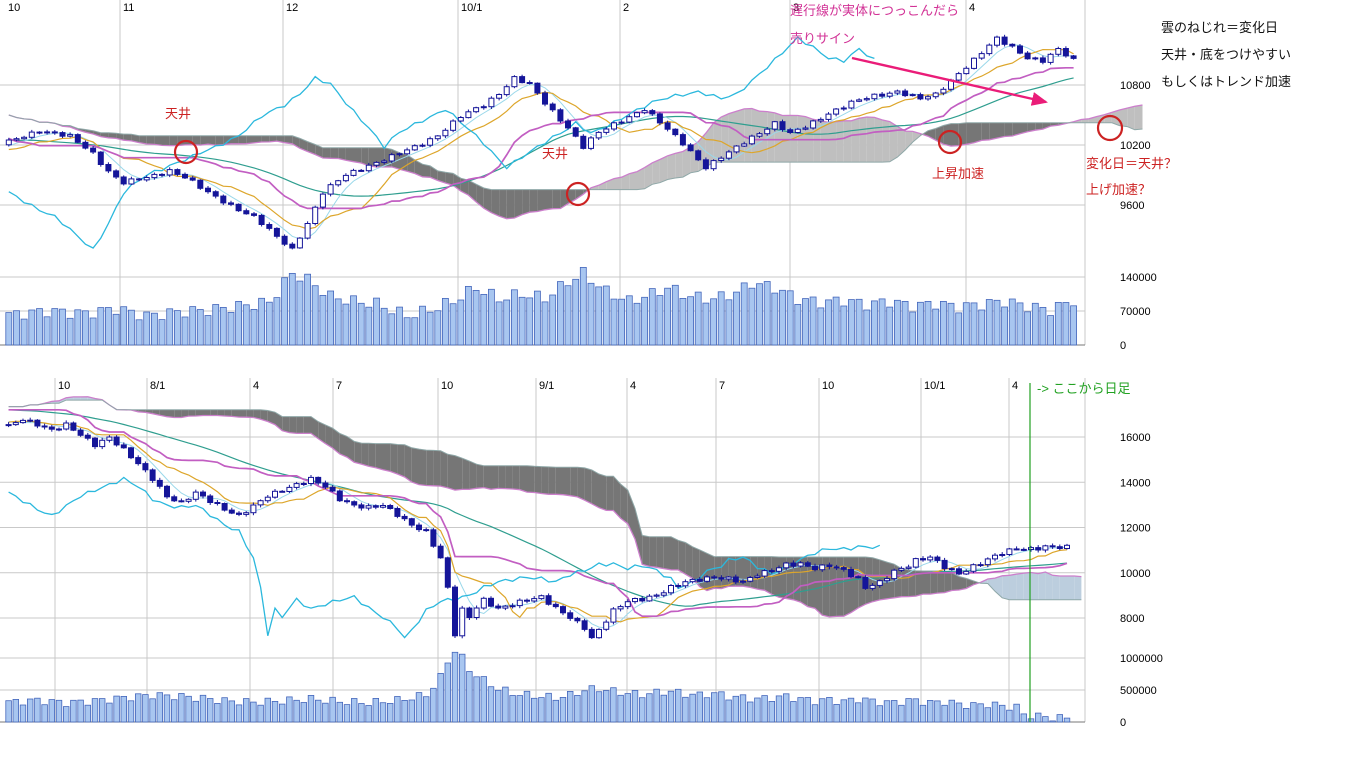 The height and width of the screenshot is (768, 1370). I want to click on sma34-line, so click(541, 137).